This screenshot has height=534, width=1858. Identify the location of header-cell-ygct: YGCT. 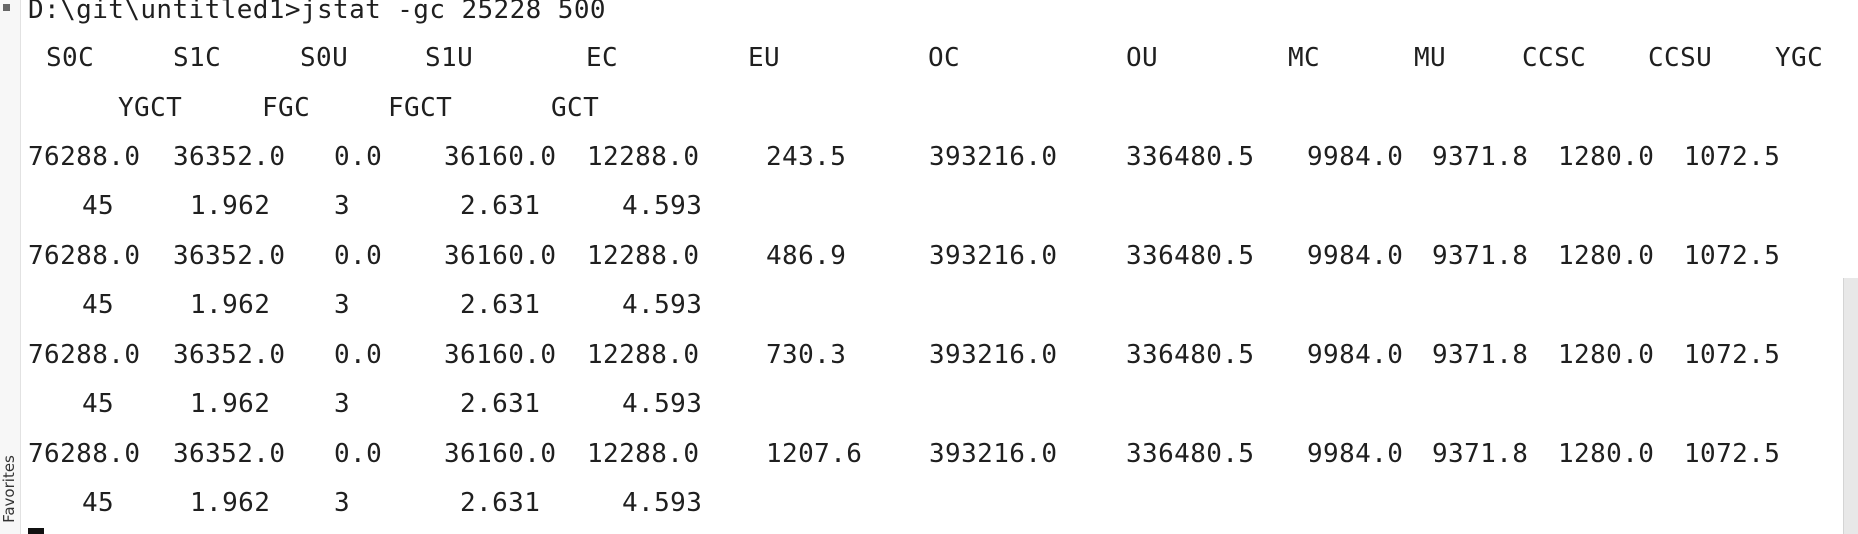
(150, 108).